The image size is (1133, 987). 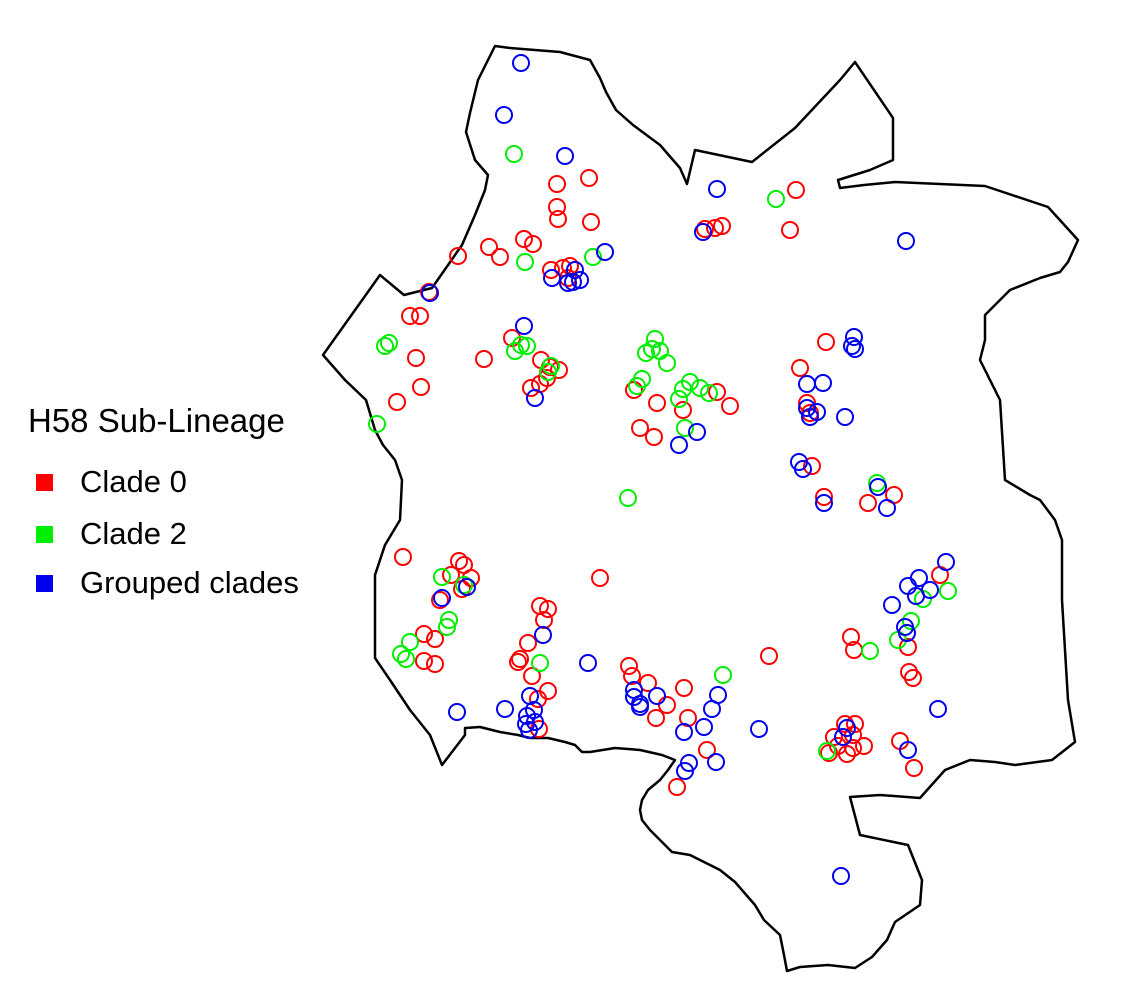 What do you see at coordinates (111, 481) in the screenshot?
I see `legend-item-clade-0: Clade 0` at bounding box center [111, 481].